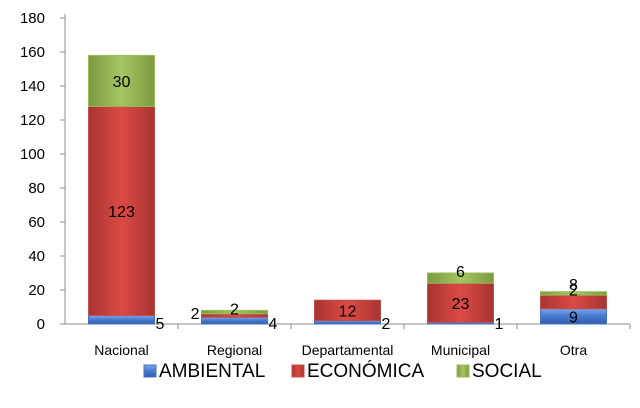 The image size is (640, 408). Describe the element at coordinates (507, 371) in the screenshot. I see `legend-label: SOCIAL` at that location.